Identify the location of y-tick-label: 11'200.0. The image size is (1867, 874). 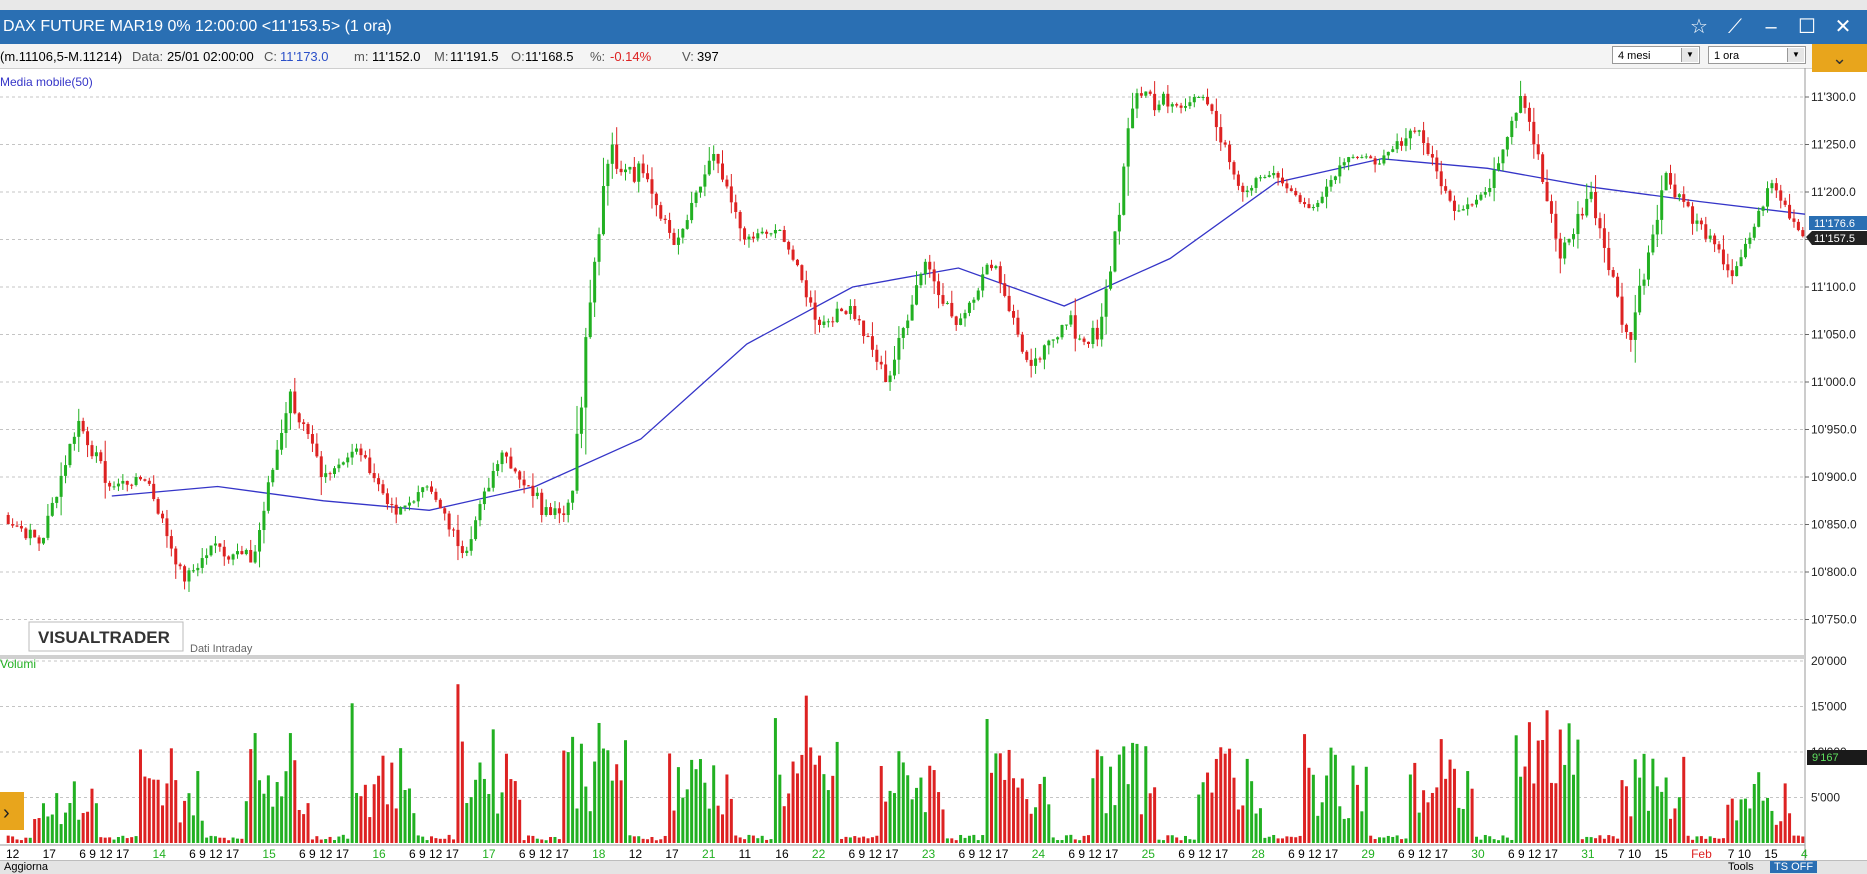
(1833, 192).